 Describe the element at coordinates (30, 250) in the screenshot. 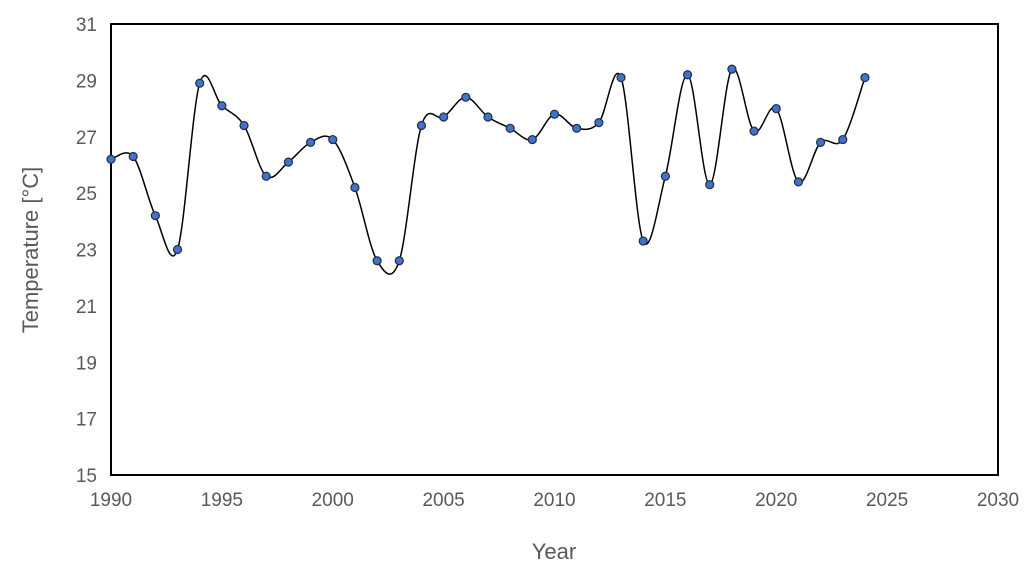

I see `y-axis-title: Temperature [°C]` at that location.